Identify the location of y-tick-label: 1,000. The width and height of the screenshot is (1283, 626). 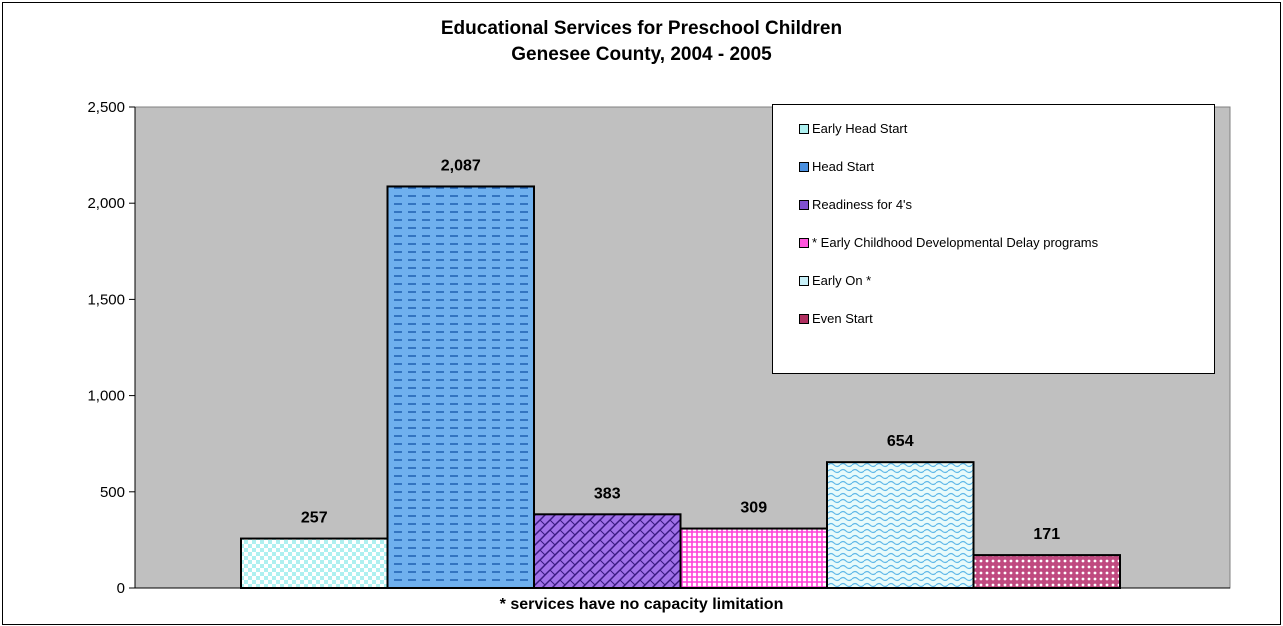
(106, 396).